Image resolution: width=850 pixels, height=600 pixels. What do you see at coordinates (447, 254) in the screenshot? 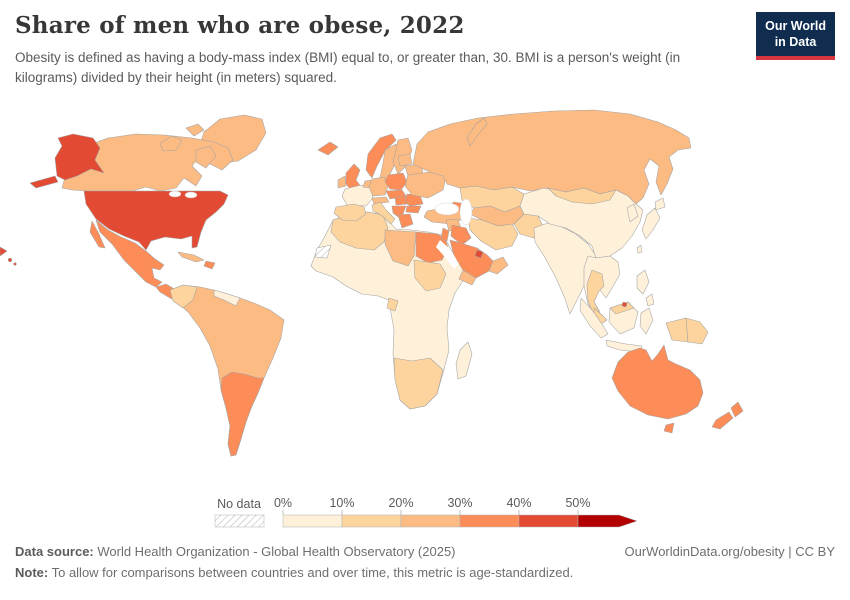
I see `red-sea` at bounding box center [447, 254].